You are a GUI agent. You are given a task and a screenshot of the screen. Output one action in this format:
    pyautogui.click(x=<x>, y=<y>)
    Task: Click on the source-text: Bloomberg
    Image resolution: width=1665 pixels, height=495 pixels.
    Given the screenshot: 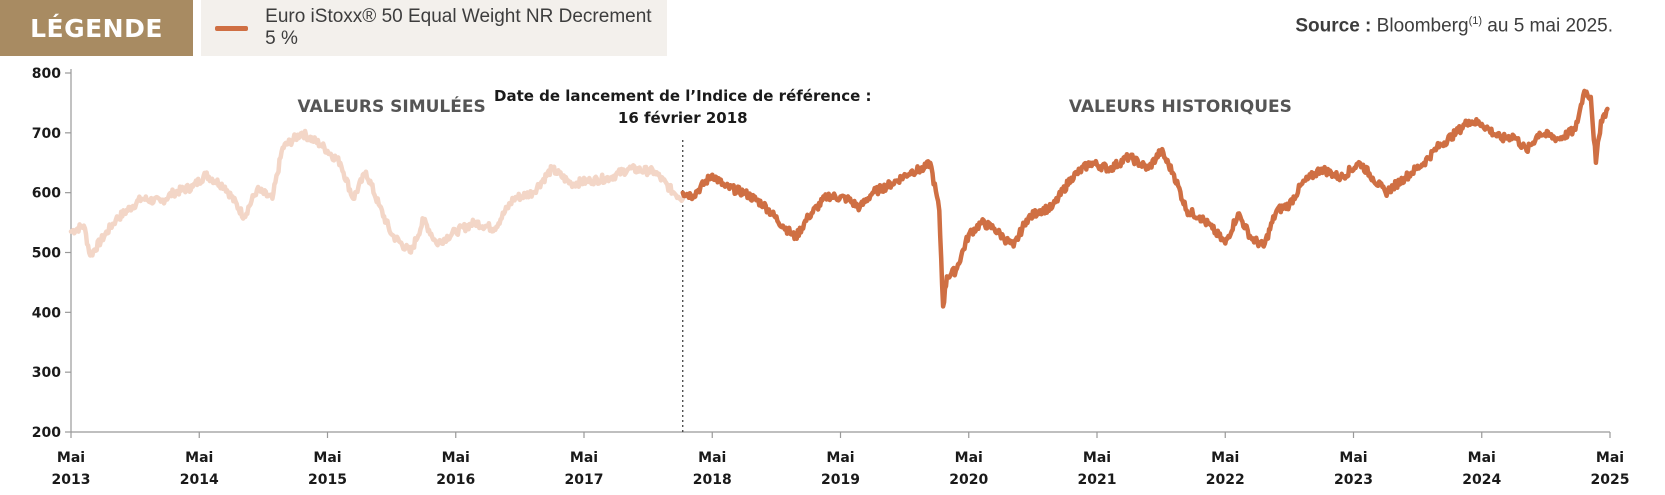 What is the action you would take?
    pyautogui.click(x=1422, y=26)
    